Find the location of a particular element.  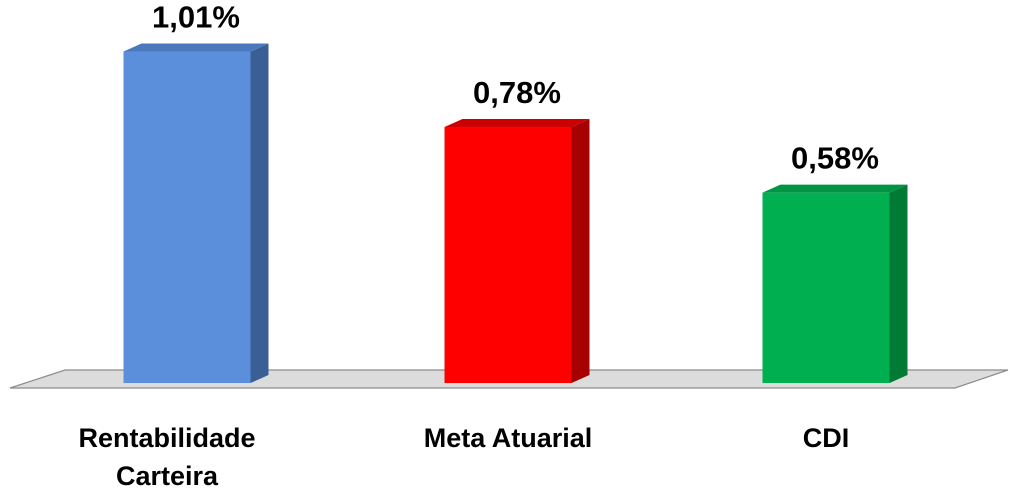

data-label: 1,01% is located at coordinates (196, 17).